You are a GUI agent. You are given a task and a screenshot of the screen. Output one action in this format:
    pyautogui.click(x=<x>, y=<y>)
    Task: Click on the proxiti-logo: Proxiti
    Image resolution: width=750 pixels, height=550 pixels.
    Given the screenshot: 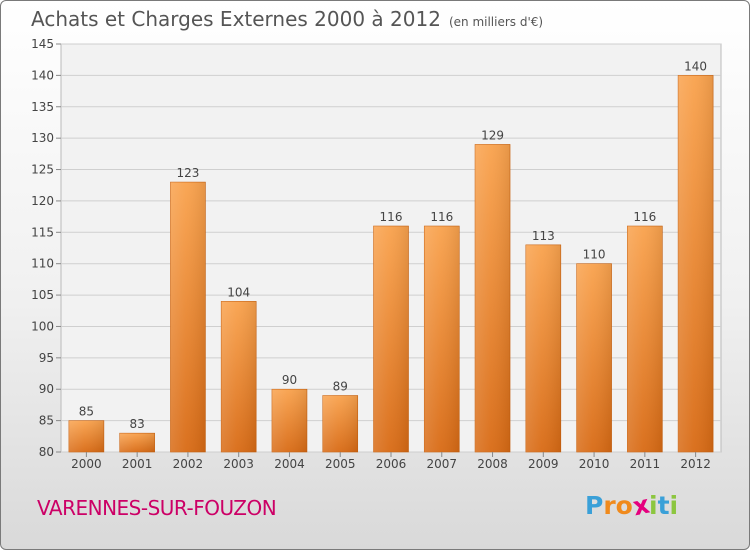 What is the action you would take?
    pyautogui.click(x=632, y=506)
    